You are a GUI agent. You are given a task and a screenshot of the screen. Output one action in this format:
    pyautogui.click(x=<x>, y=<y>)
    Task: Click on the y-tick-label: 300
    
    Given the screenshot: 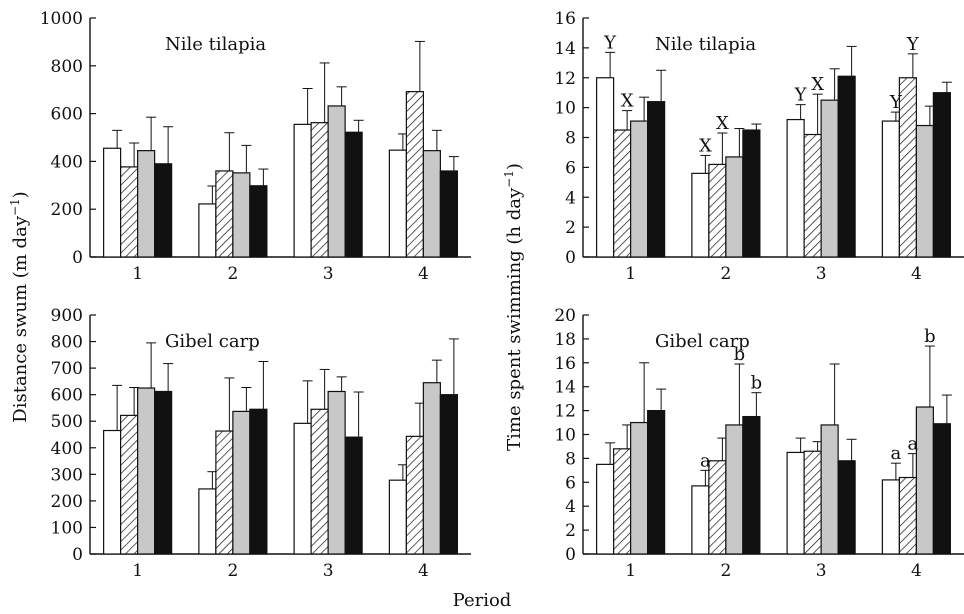 What is the action you would take?
    pyautogui.click(x=67, y=475)
    